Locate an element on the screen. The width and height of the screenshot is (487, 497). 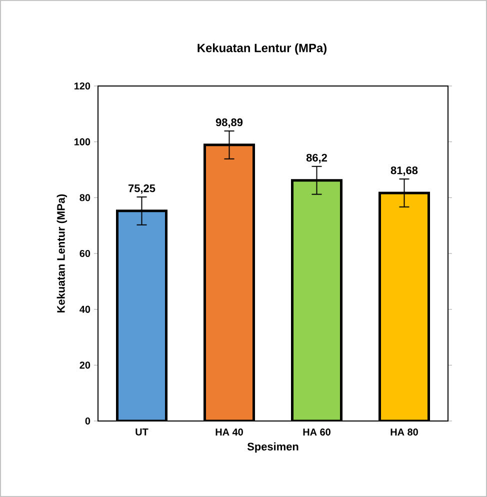
x-axis-title: Spesimen is located at coordinates (272, 447).